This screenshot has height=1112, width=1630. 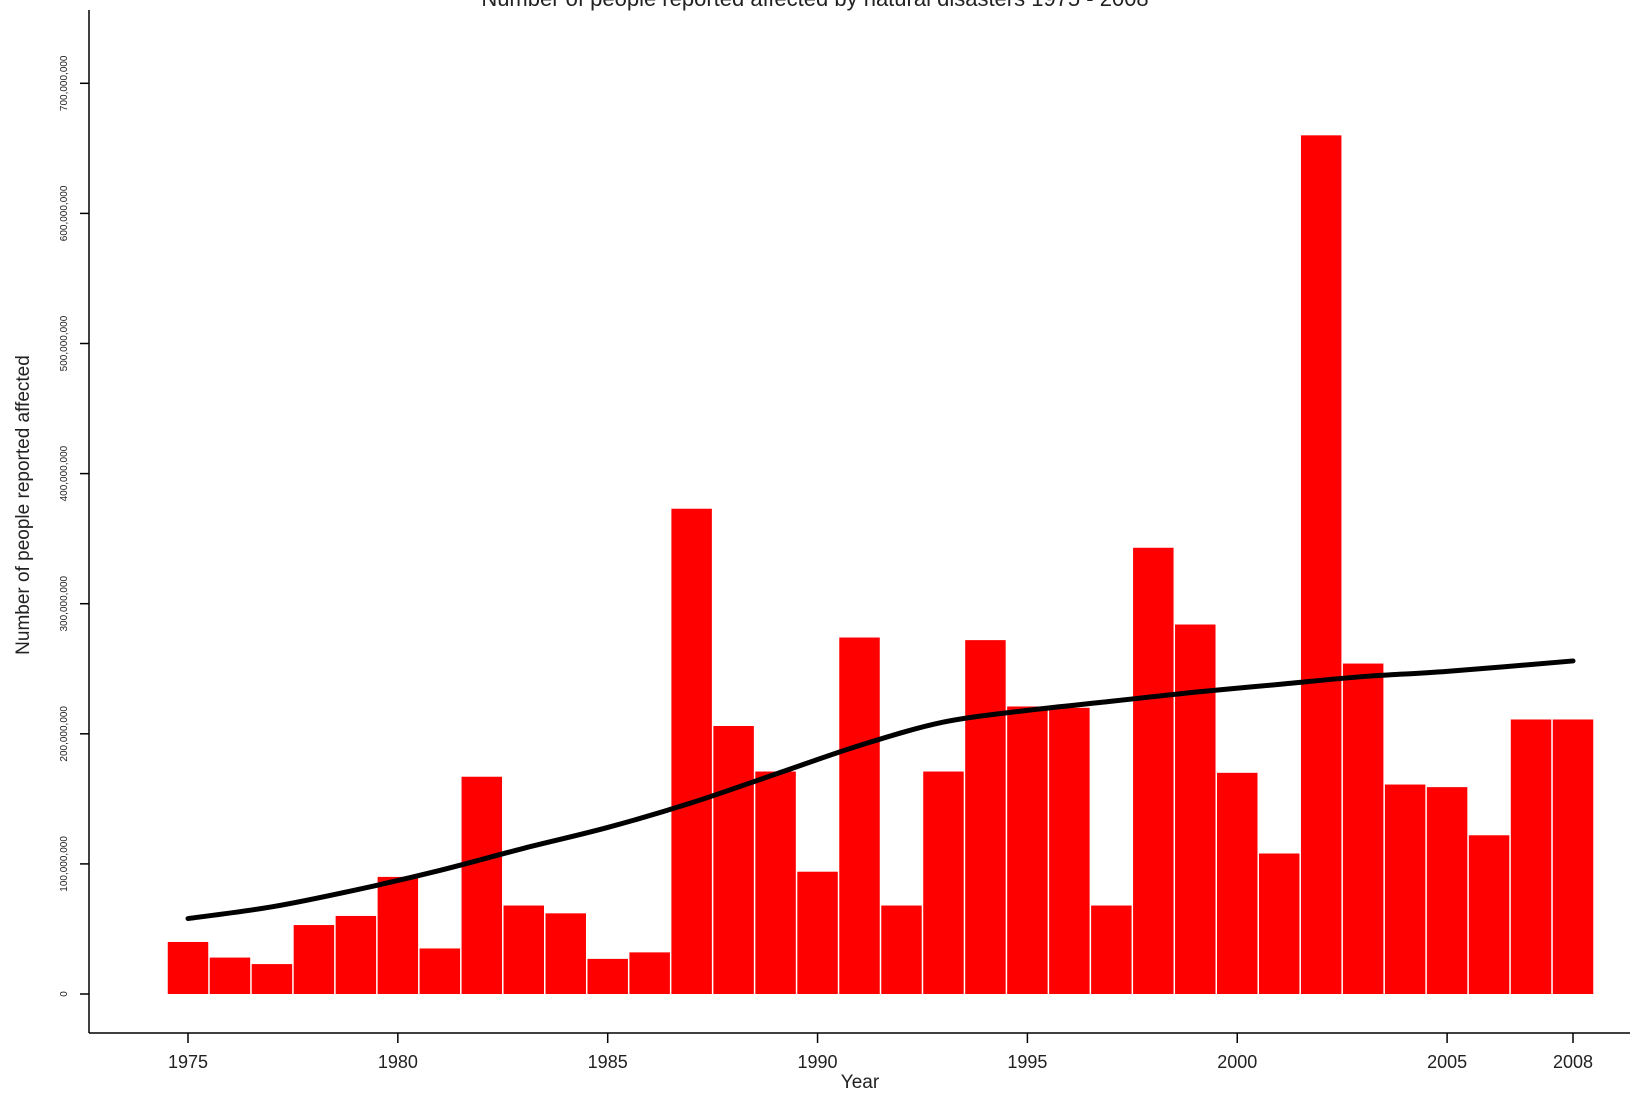 I want to click on bar-1977, so click(x=272, y=979).